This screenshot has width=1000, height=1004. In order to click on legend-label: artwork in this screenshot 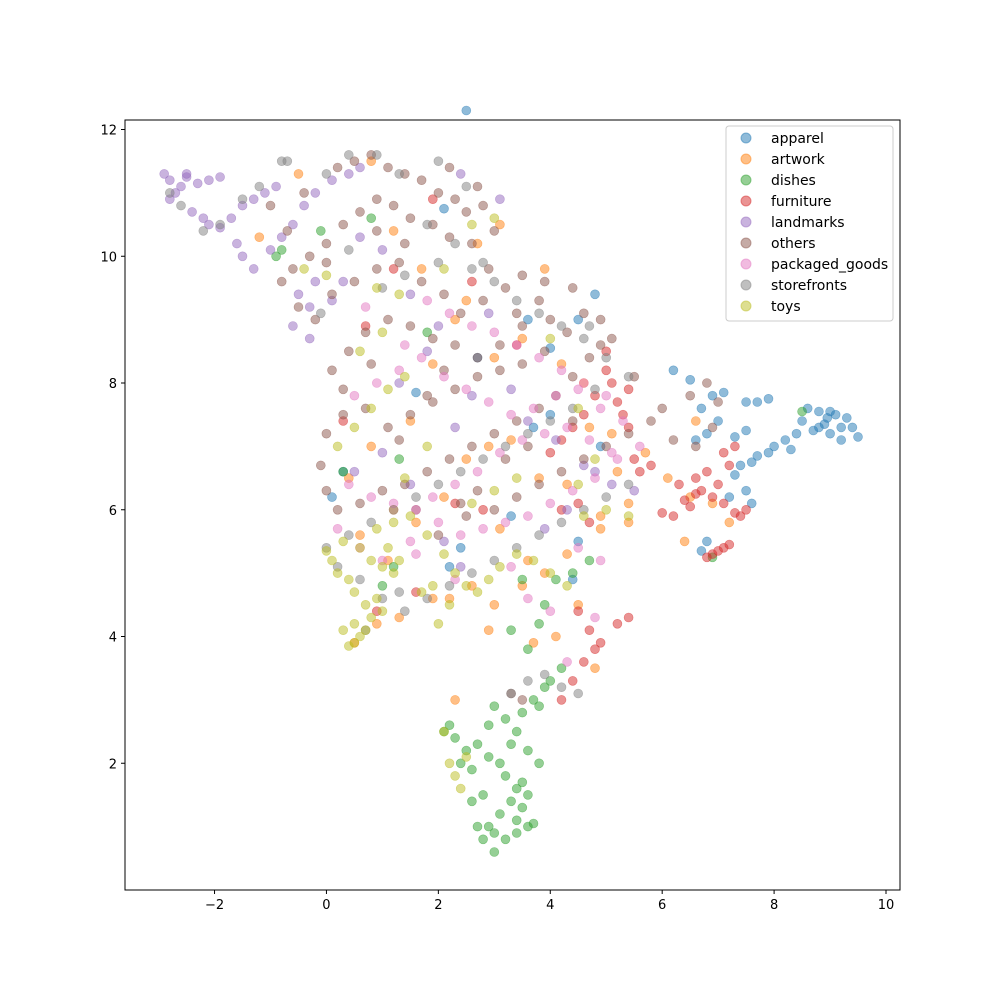, I will do `click(798, 160)`.